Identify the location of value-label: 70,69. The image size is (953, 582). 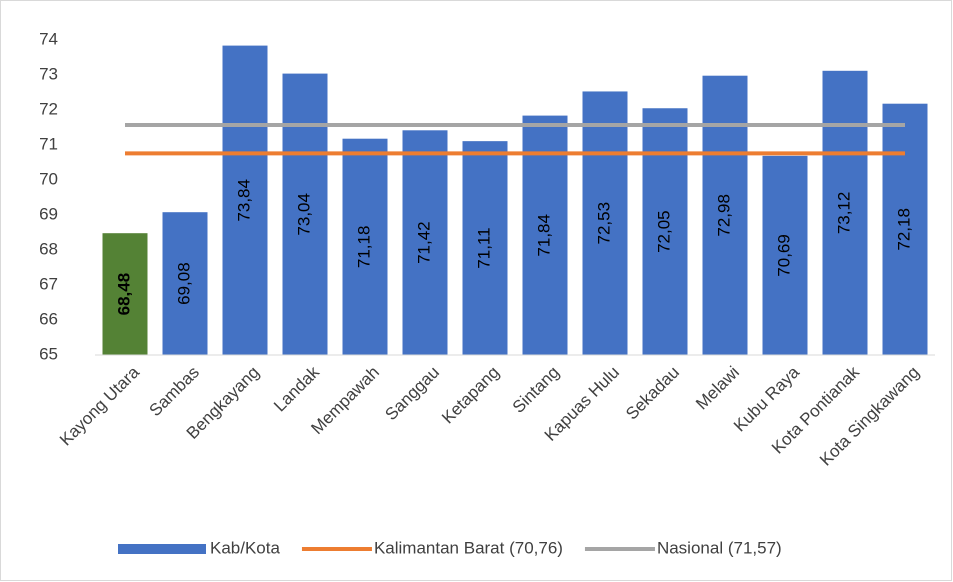
(783, 255).